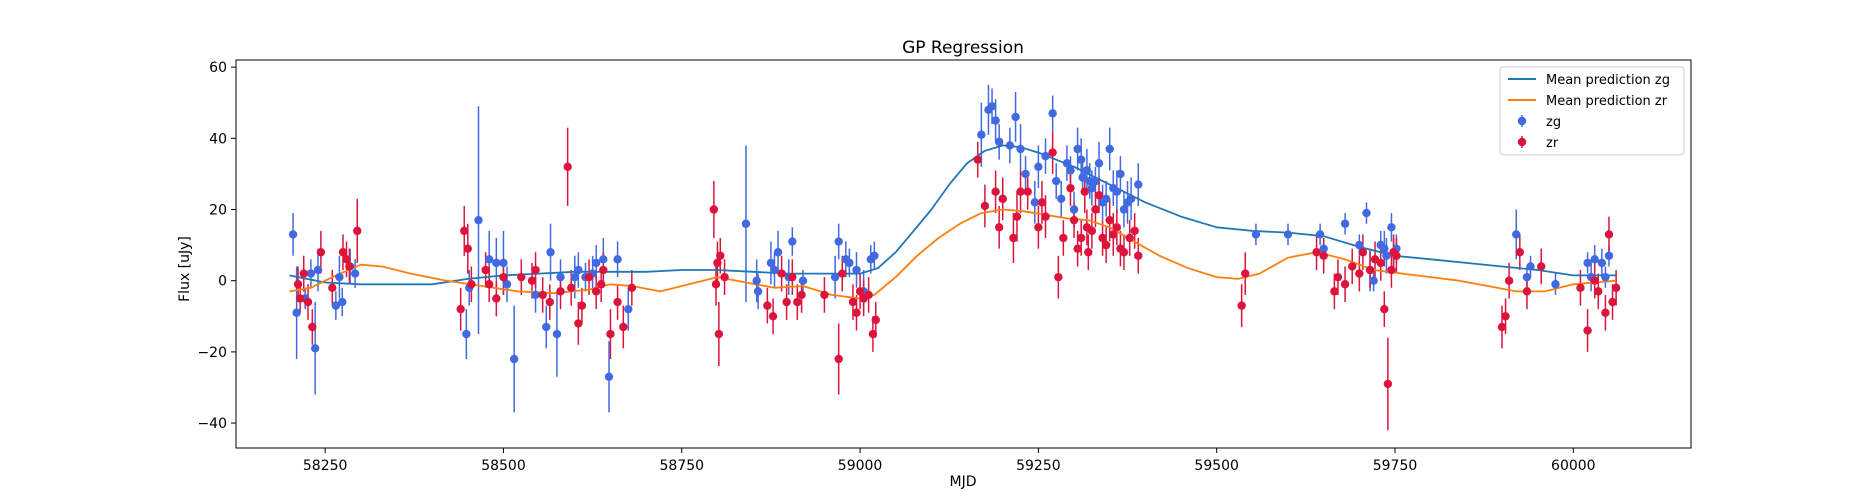  What do you see at coordinates (963, 48) in the screenshot?
I see `chart-title: GP Regression` at bounding box center [963, 48].